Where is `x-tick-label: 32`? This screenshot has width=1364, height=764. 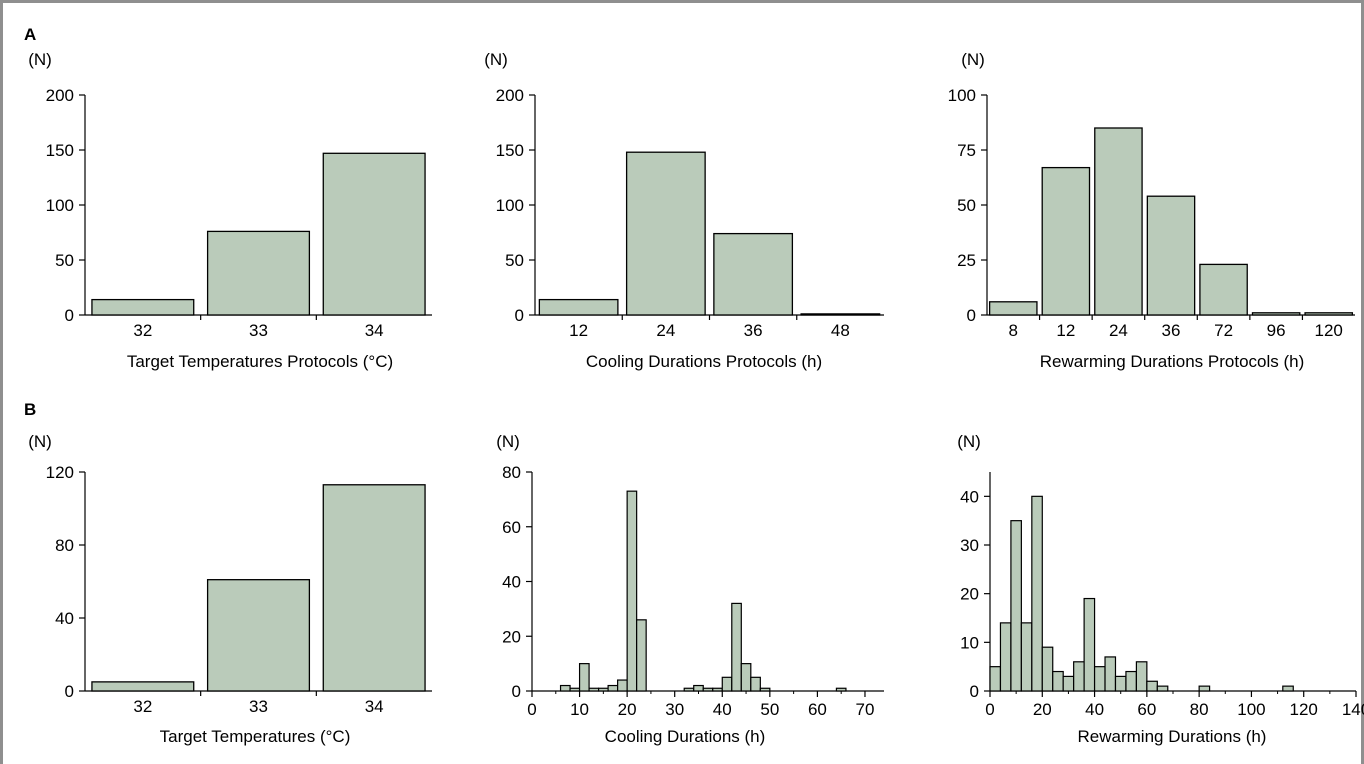 x-tick-label: 32 is located at coordinates (142, 330).